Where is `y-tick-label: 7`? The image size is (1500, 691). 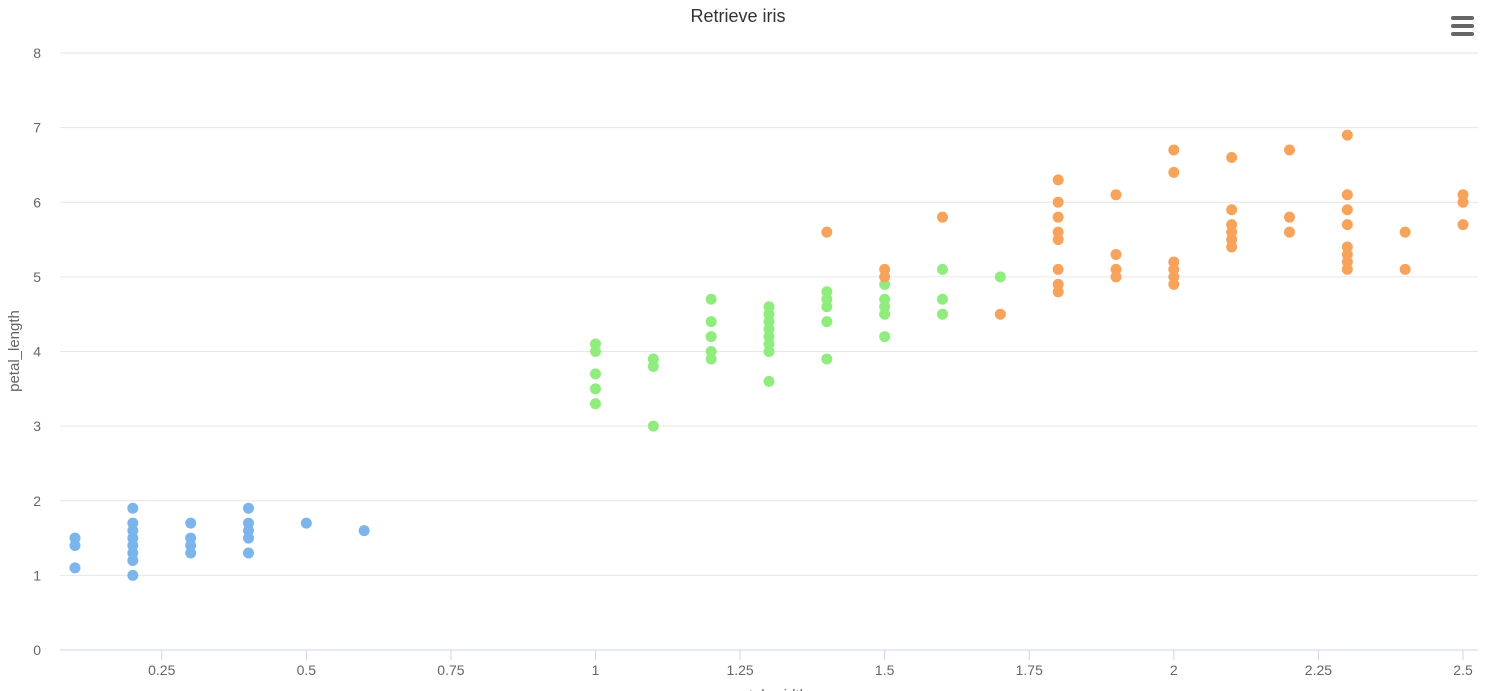 y-tick-label: 7 is located at coordinates (37, 128).